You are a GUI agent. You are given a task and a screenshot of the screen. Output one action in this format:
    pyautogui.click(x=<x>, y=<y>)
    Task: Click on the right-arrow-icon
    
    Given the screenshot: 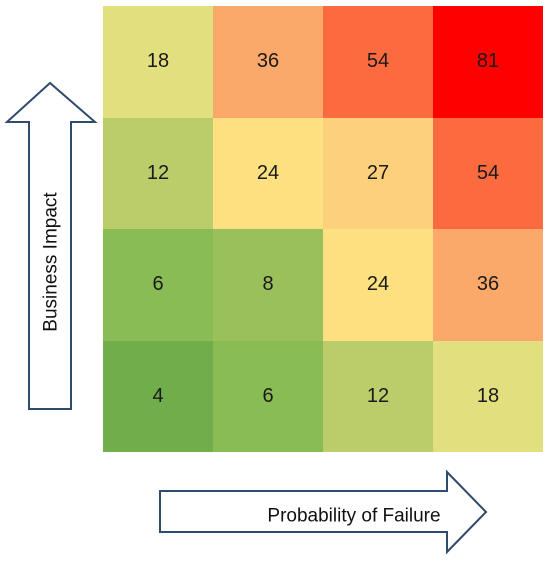 What is the action you would take?
    pyautogui.click(x=323, y=512)
    